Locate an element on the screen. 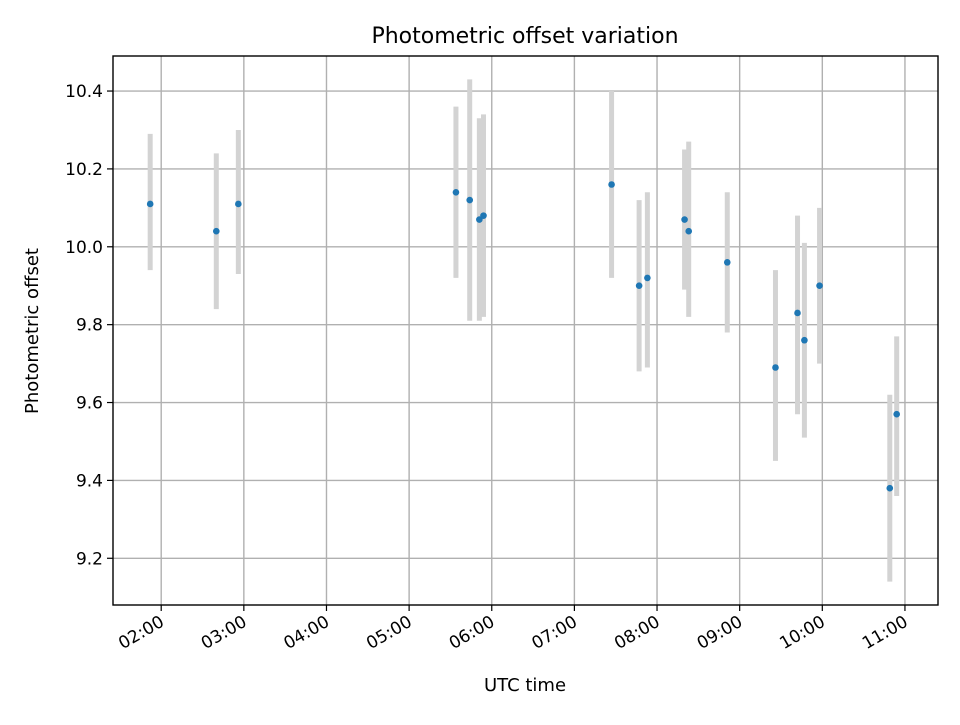  chart-title: Photometric offset variation is located at coordinates (524, 36).